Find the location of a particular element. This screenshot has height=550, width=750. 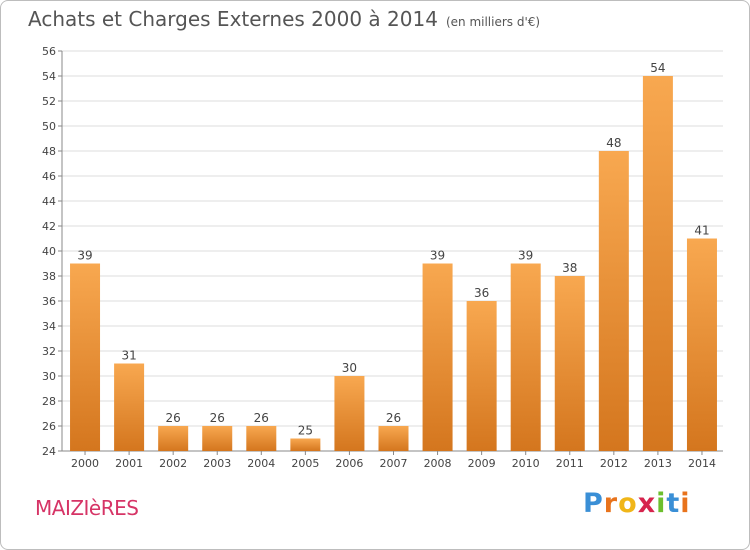

chart-unit: (en milliers d'€) is located at coordinates (493, 22).